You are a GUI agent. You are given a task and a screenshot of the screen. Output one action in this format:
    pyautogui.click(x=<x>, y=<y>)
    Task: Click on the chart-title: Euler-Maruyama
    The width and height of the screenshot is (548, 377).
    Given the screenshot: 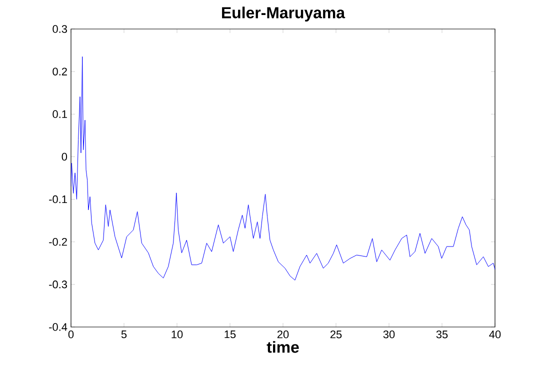 What is the action you would take?
    pyautogui.click(x=284, y=14)
    